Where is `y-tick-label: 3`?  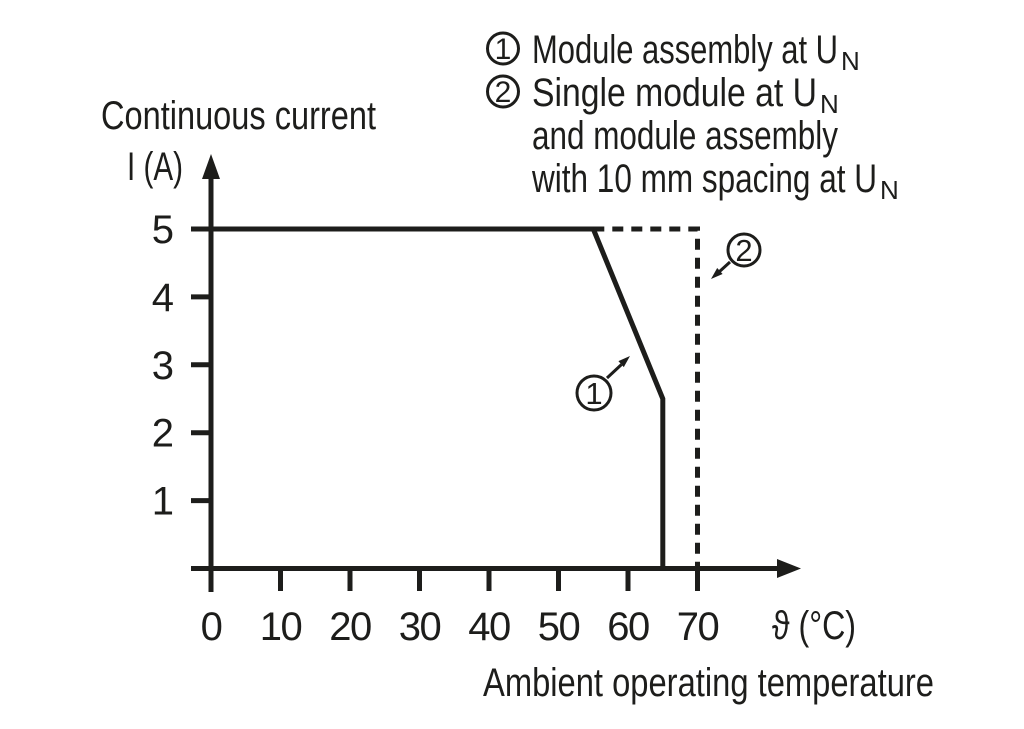 y-tick-label: 3 is located at coordinates (163, 366).